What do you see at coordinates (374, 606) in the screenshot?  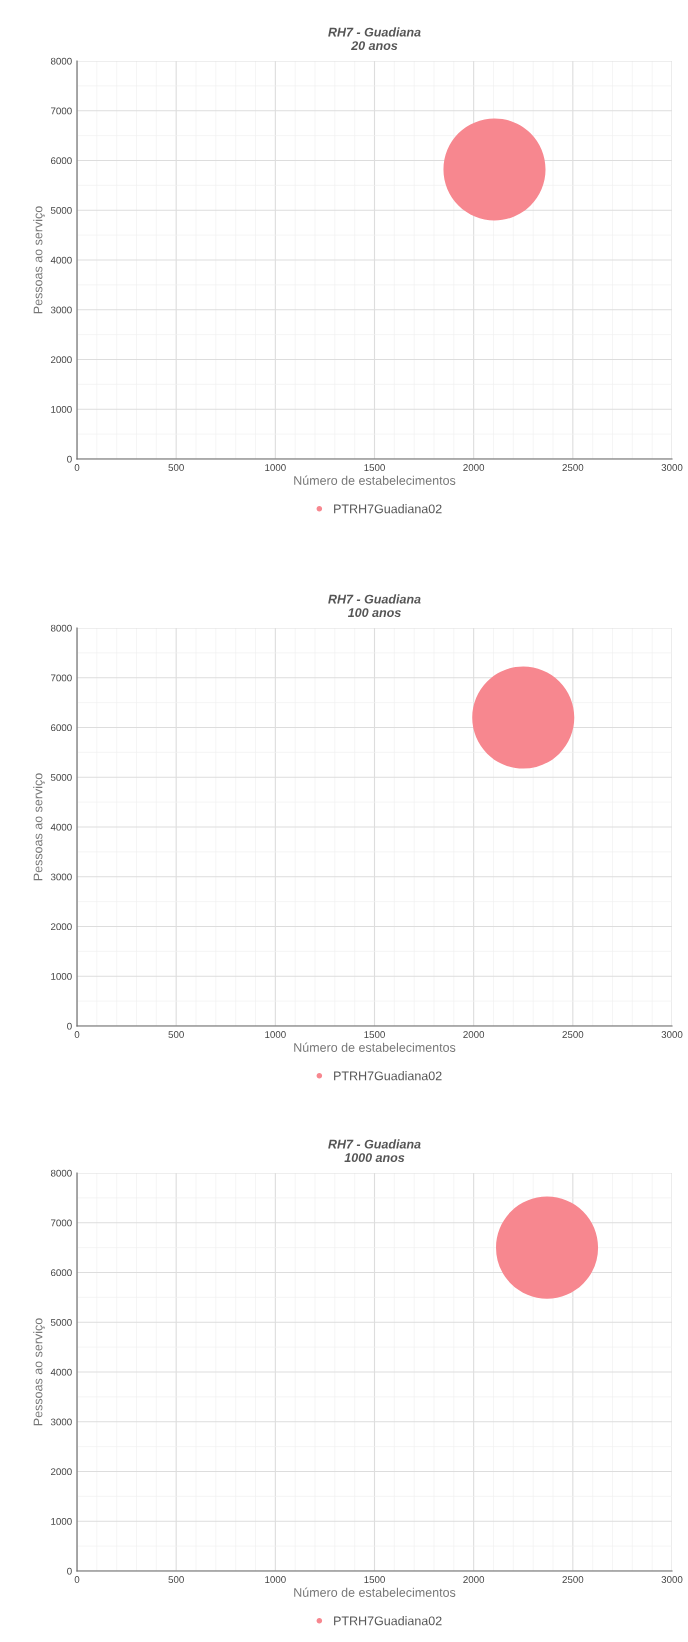 I see `chart-title: RH7 - Guadiana 100 anos` at bounding box center [374, 606].